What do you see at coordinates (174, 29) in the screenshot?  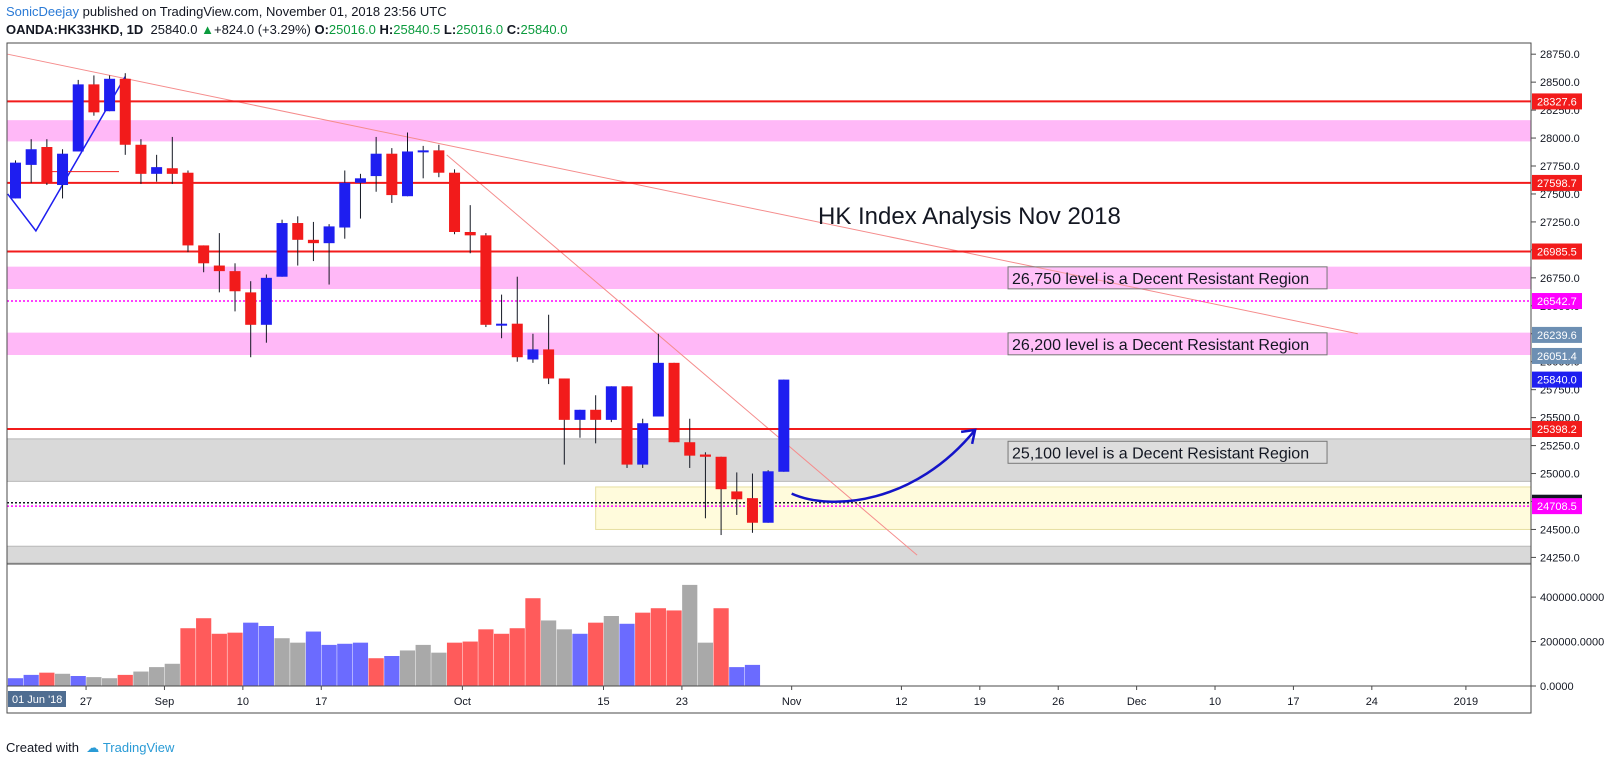 I see `last-price: 25840.0` at bounding box center [174, 29].